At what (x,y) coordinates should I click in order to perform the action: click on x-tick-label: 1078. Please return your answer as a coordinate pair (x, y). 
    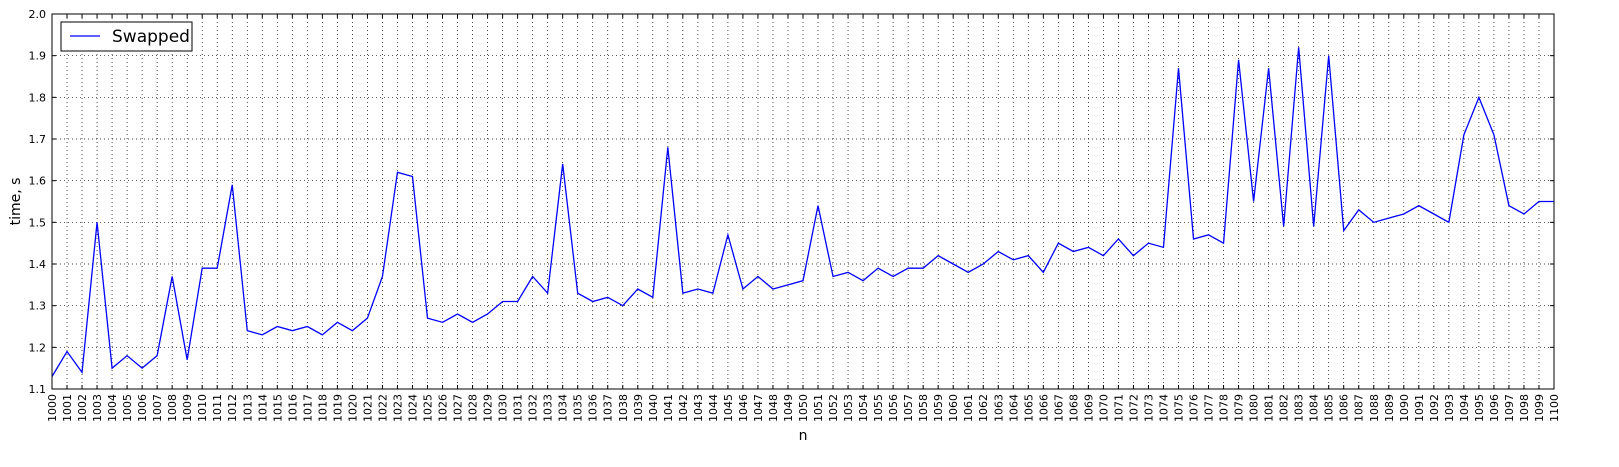
    Looking at the image, I should click on (1224, 408).